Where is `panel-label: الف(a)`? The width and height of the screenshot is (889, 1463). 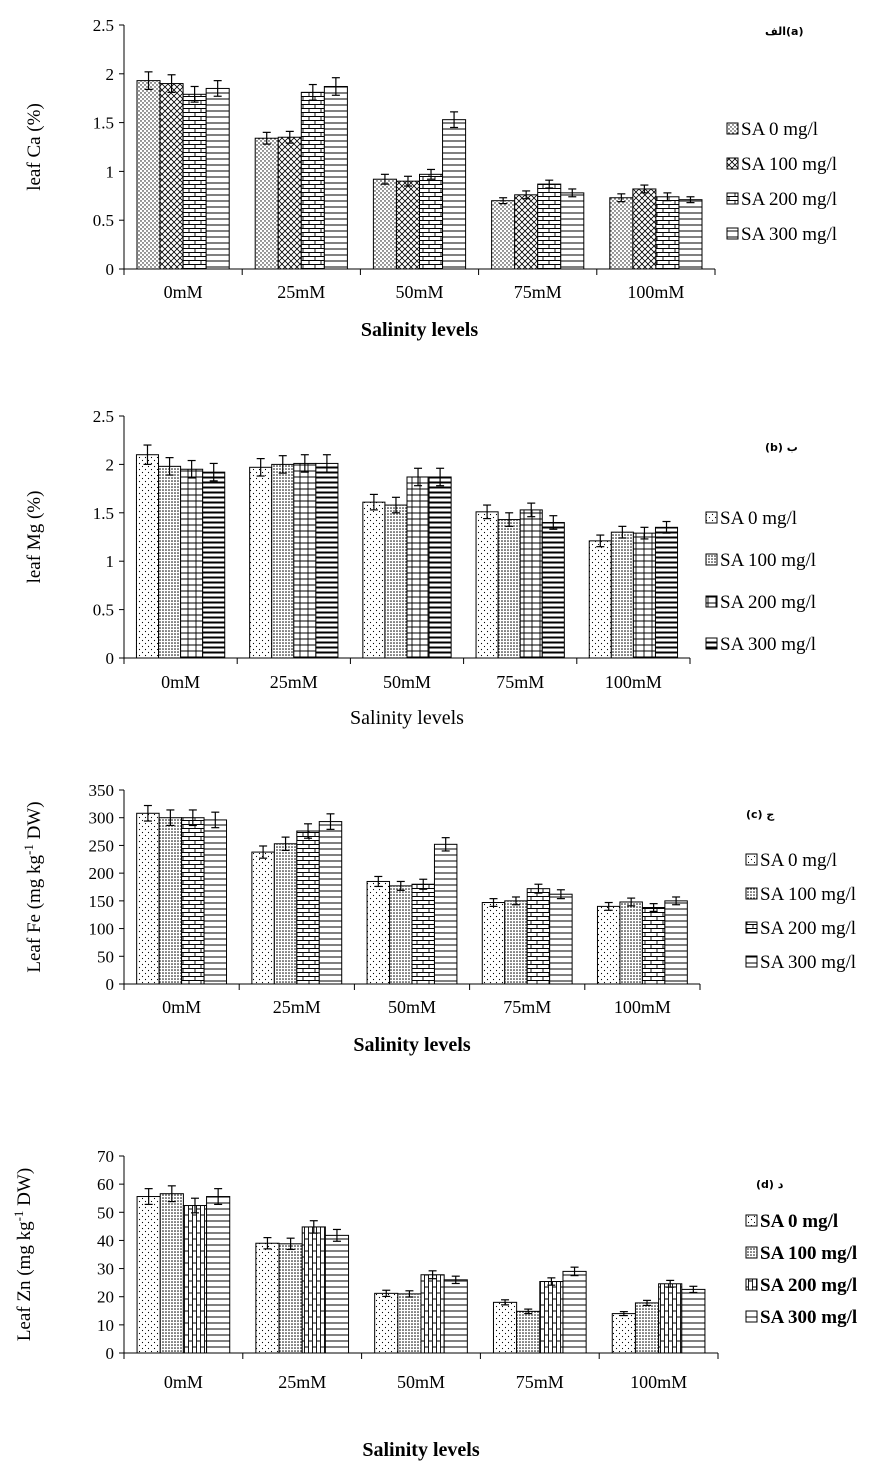
panel-label: الف(a) is located at coordinates (784, 31).